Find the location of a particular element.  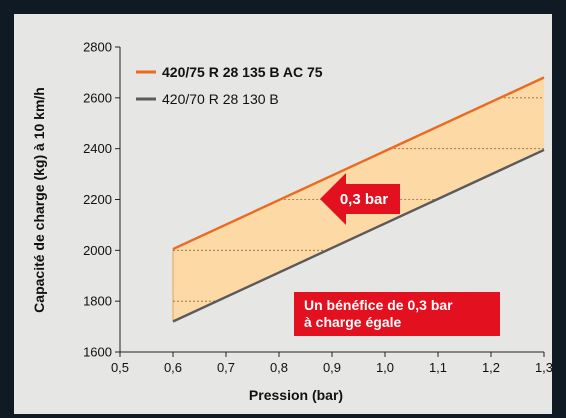

pressure-arrow-label: 0,3 bar is located at coordinates (364, 199).